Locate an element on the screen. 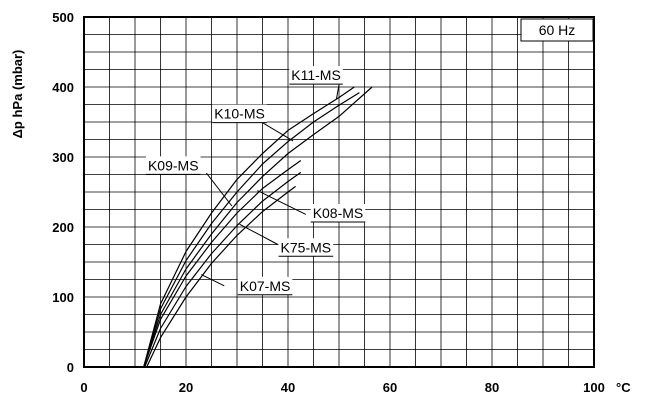 This screenshot has height=401, width=645. y-tick-label: 0 is located at coordinates (70, 367).